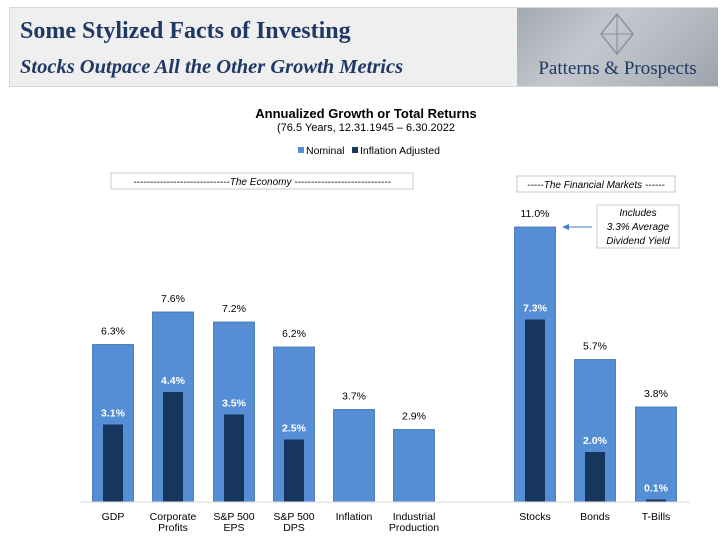 This screenshot has width=728, height=549. What do you see at coordinates (185, 31) in the screenshot?
I see `page-title: Some Stylized Facts of Investing` at bounding box center [185, 31].